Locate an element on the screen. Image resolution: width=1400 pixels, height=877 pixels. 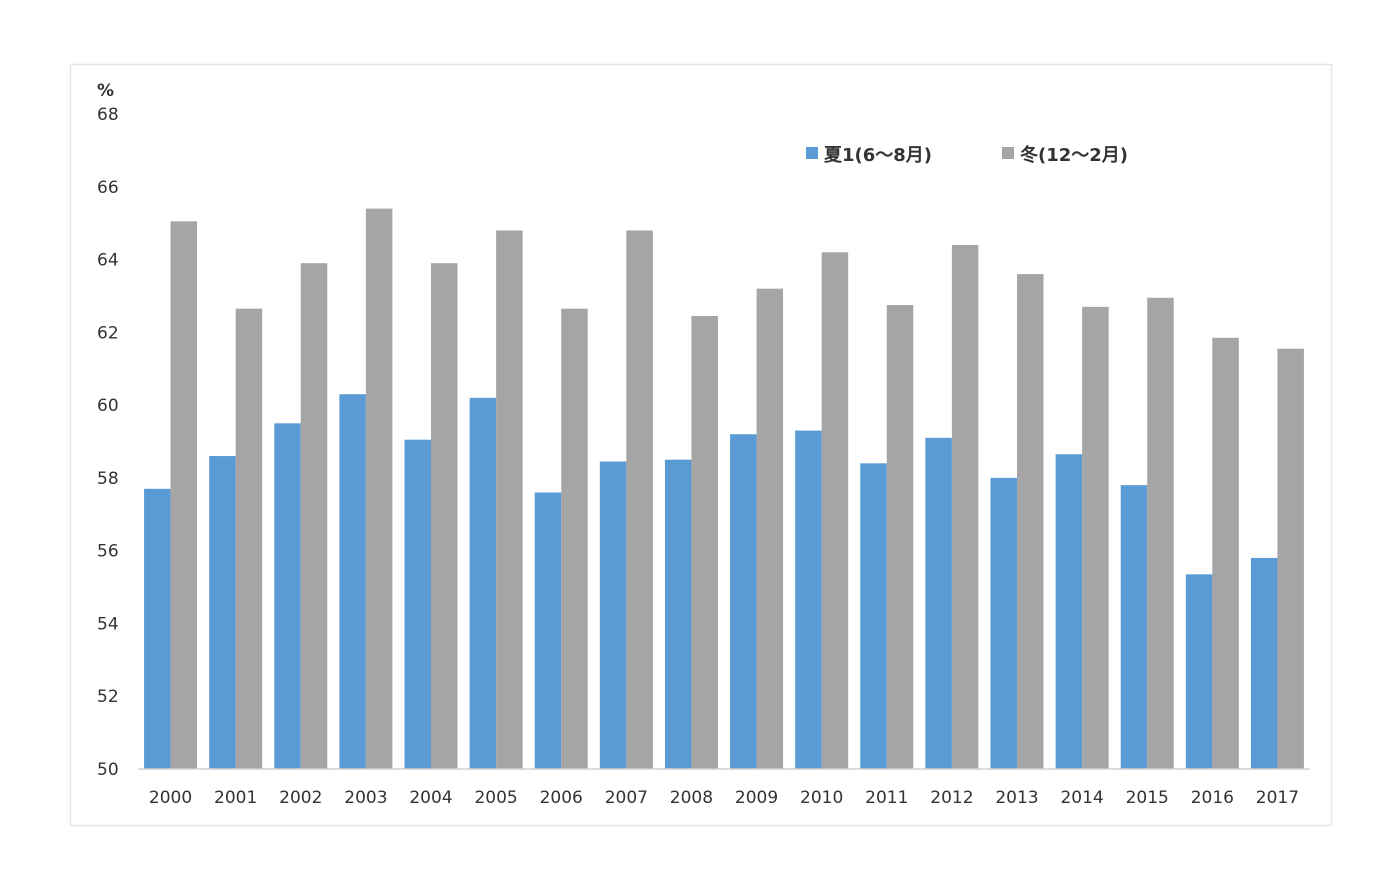
bar-winter-2005 is located at coordinates (509, 499).